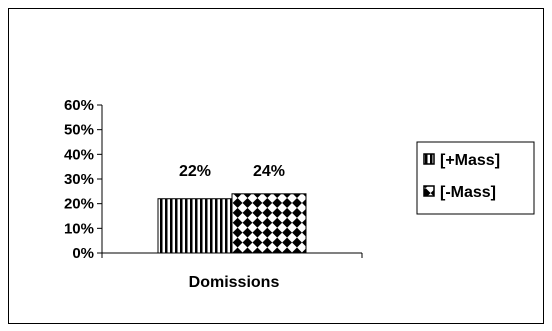  I want to click on y-tick-label: 40%, so click(79, 154).